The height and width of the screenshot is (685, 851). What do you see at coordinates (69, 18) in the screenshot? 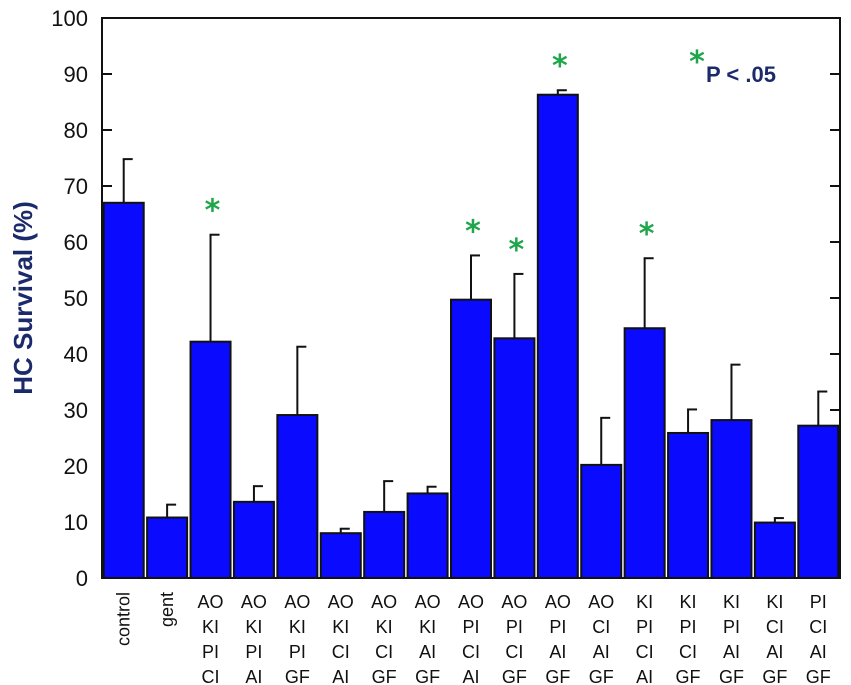
I see `y-tick-label: 100` at bounding box center [69, 18].